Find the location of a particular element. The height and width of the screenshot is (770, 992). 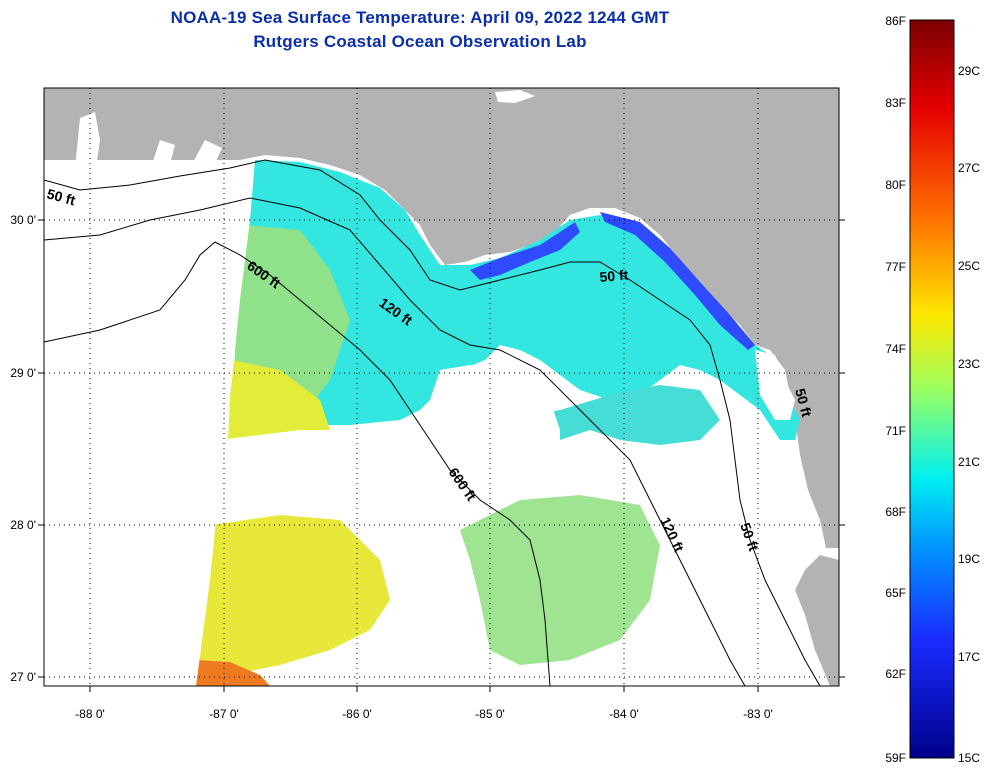

celsius-label: 19C is located at coordinates (969, 559).